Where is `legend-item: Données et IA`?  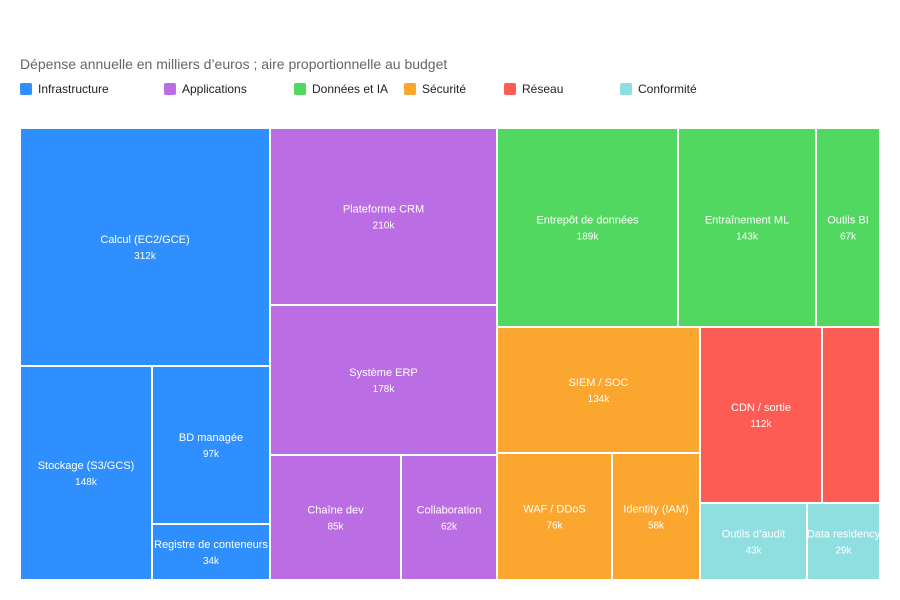
legend-item: Données et IA is located at coordinates (341, 89).